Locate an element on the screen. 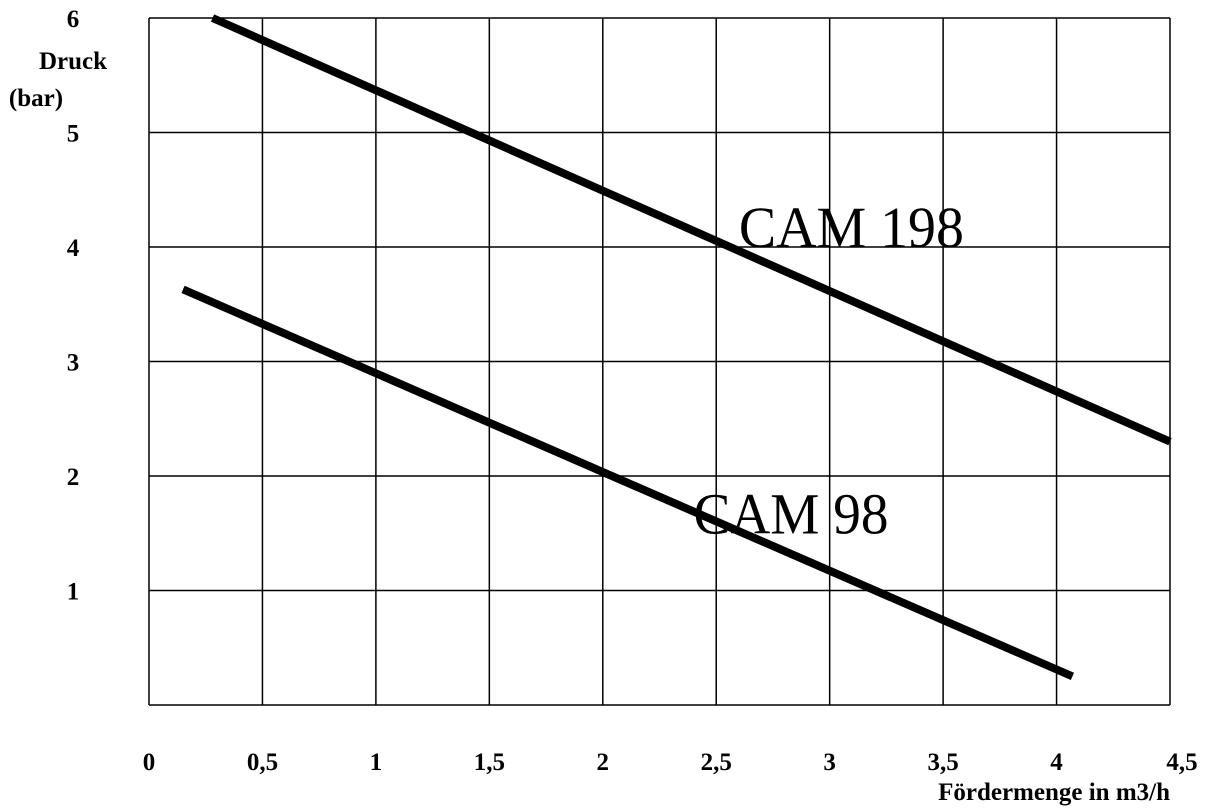 The image size is (1207, 812). x-tick-label-5: 2,5 is located at coordinates (716, 762).